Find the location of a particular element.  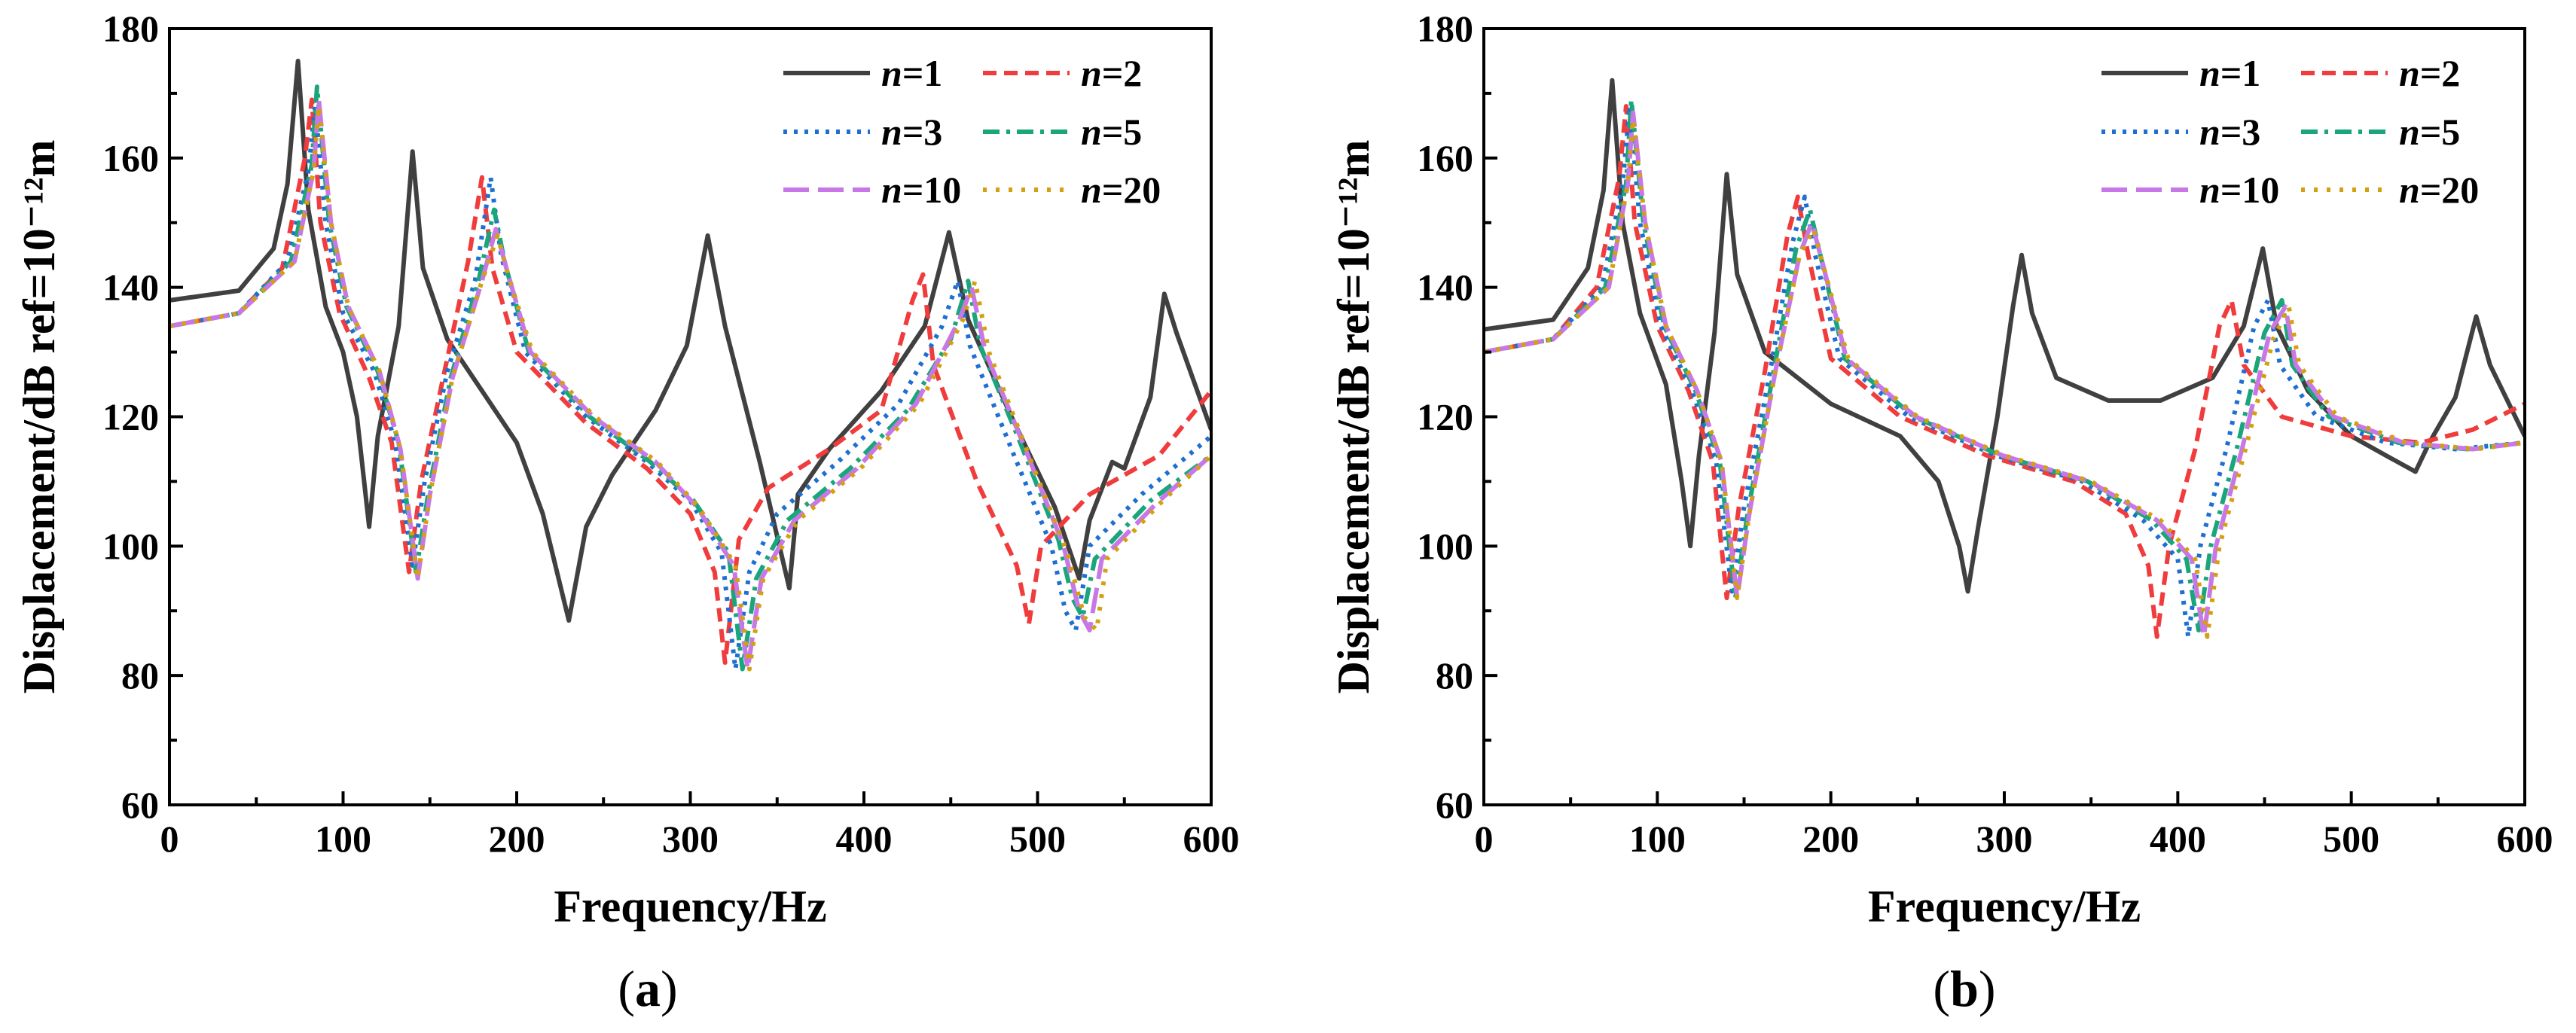

panel-a-legend-label-n-3: n=3 is located at coordinates (912, 132).